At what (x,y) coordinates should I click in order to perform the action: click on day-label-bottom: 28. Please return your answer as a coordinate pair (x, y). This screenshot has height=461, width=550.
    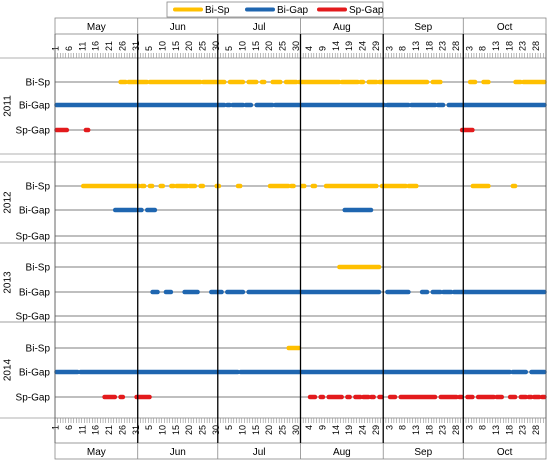
    Looking at the image, I should click on (456, 430).